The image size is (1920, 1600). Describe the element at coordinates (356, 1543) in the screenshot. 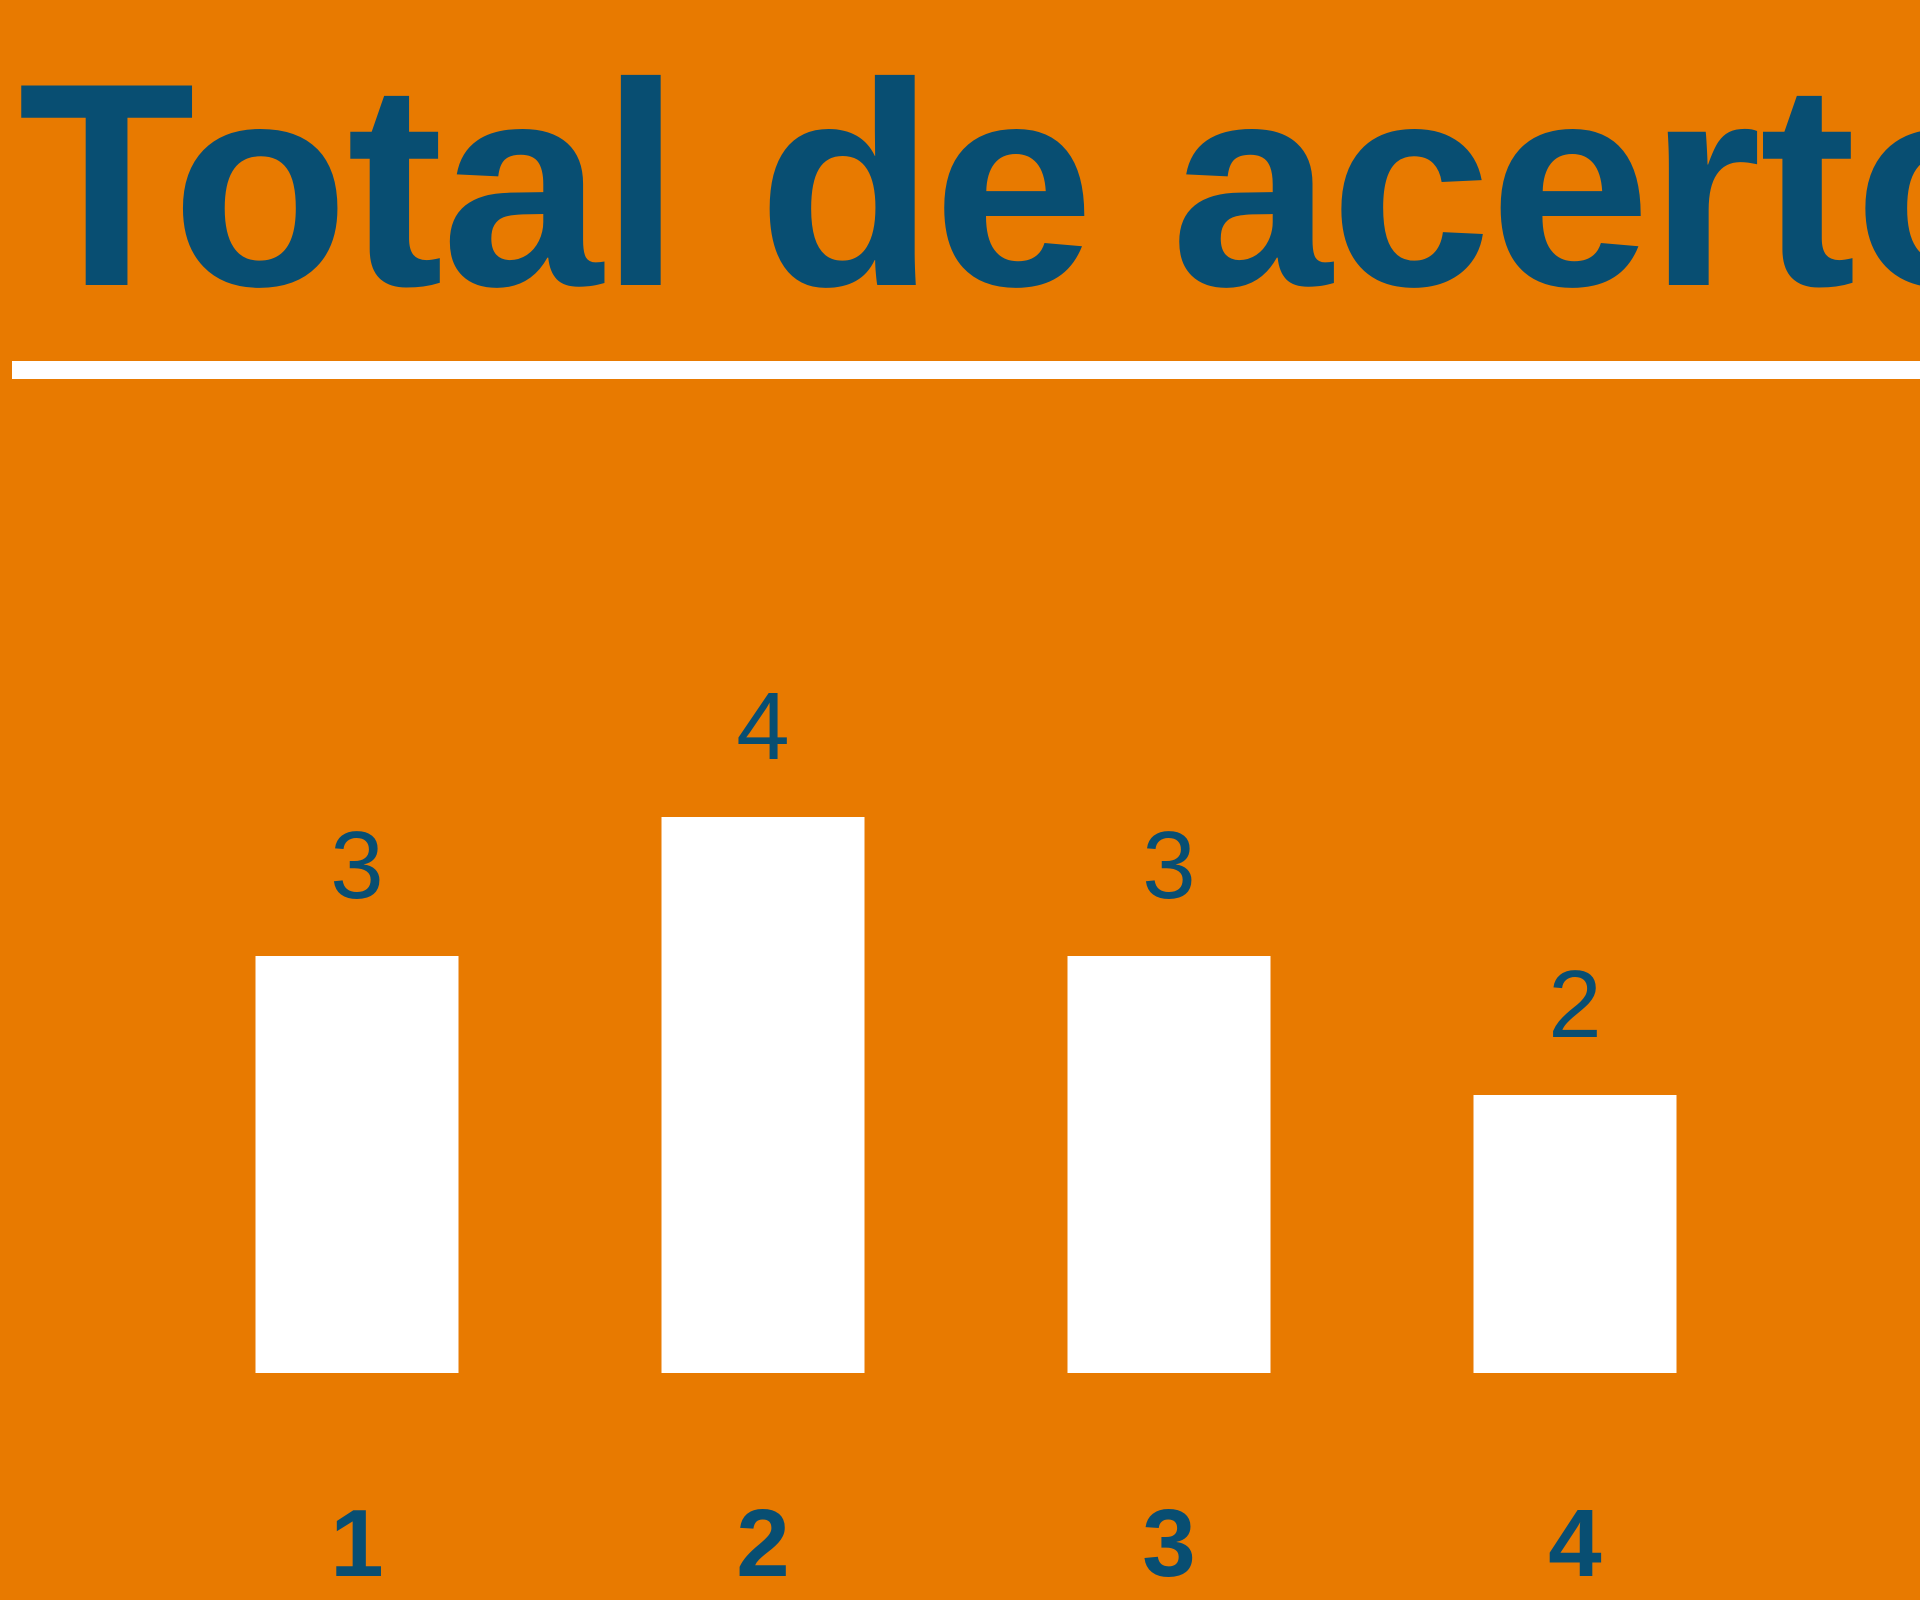

I see `x-tick-label-1: 1` at that location.